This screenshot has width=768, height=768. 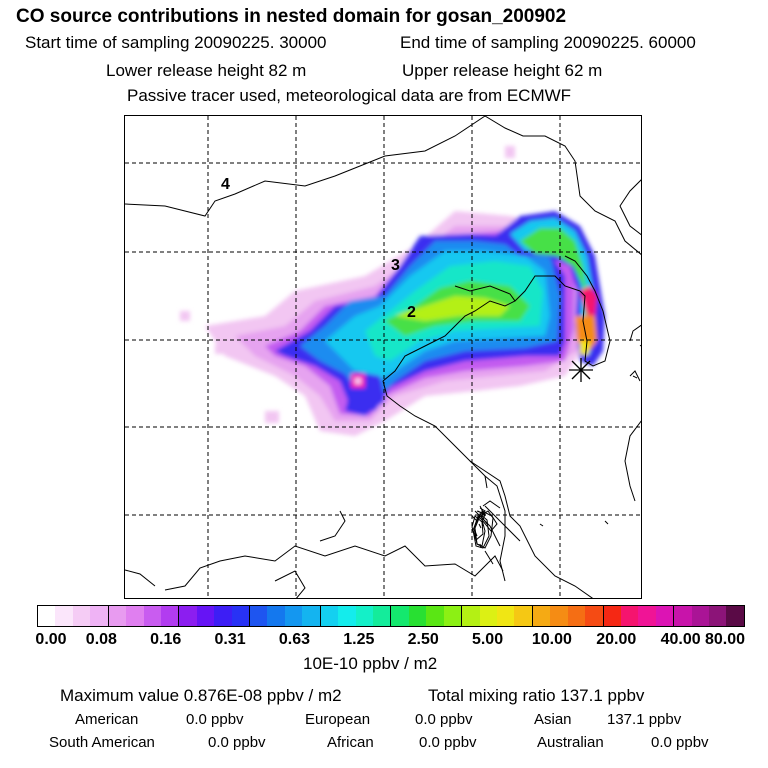 What do you see at coordinates (553, 719) in the screenshot?
I see `asian-label: Asian` at bounding box center [553, 719].